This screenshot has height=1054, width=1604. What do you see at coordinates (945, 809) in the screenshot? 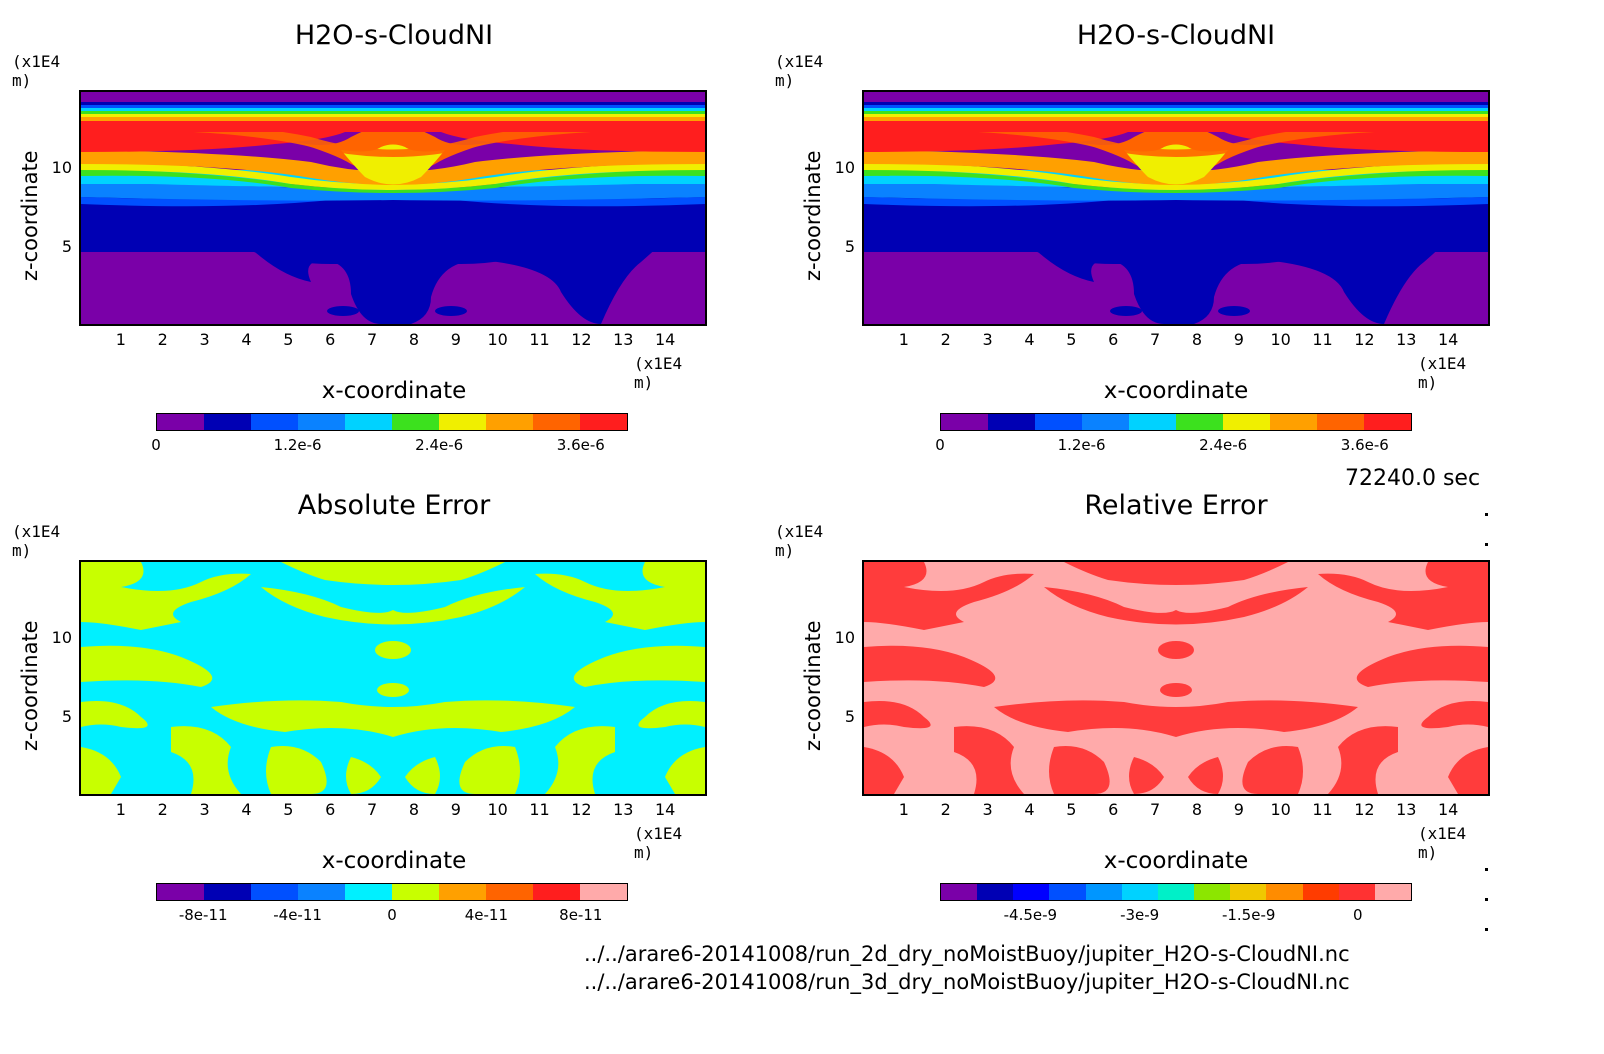
I see `x-tick-label: 2` at bounding box center [945, 809].